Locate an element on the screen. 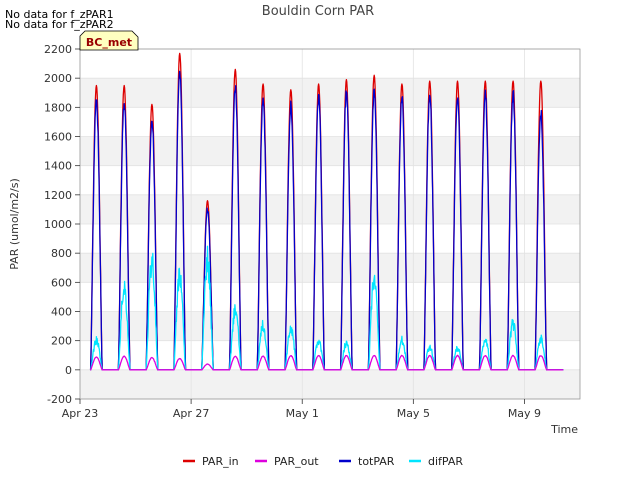  legend-label: difPAR is located at coordinates (445, 461).